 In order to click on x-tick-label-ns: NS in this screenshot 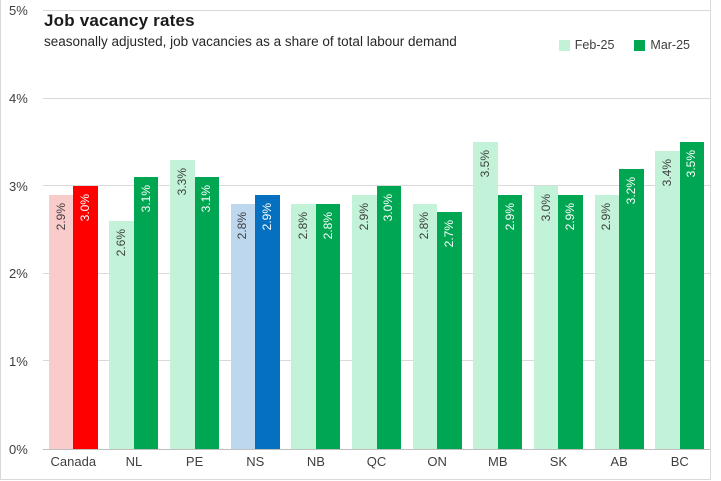, I will do `click(255, 461)`.